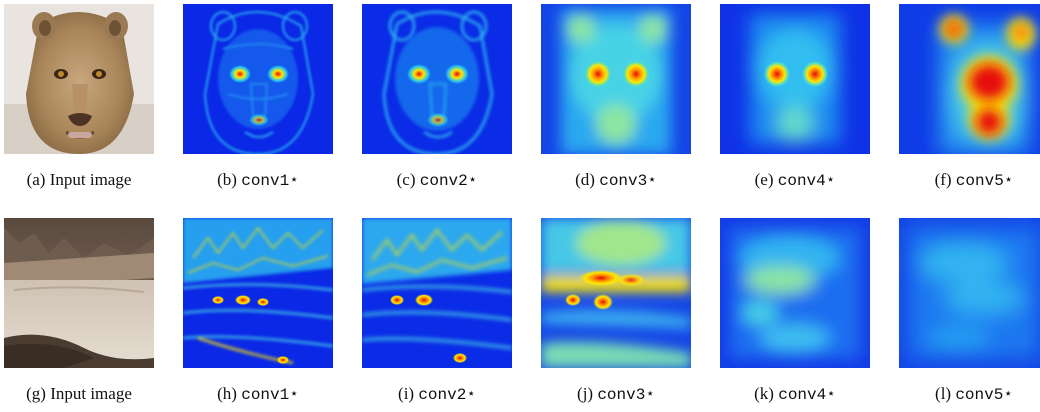 Image resolution: width=1040 pixels, height=412 pixels. I want to click on caption-letter: (k), so click(764, 393).